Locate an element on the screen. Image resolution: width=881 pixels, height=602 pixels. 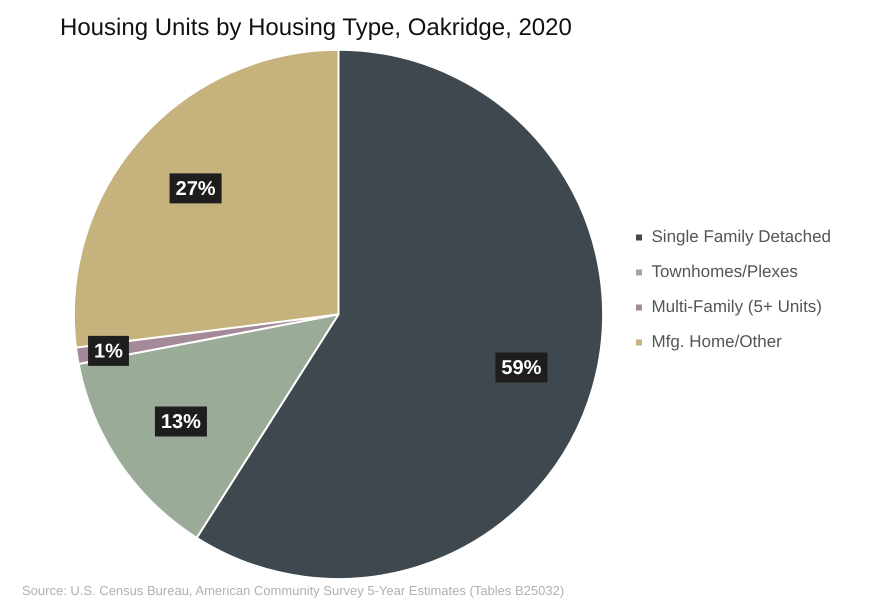
legend-label: Townhomes/Plexes is located at coordinates (724, 272).